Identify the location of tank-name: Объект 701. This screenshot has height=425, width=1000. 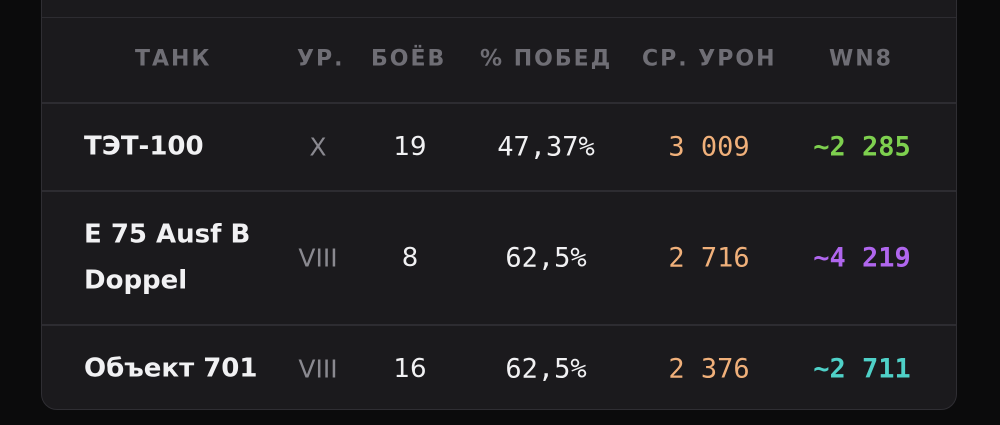
(171, 368).